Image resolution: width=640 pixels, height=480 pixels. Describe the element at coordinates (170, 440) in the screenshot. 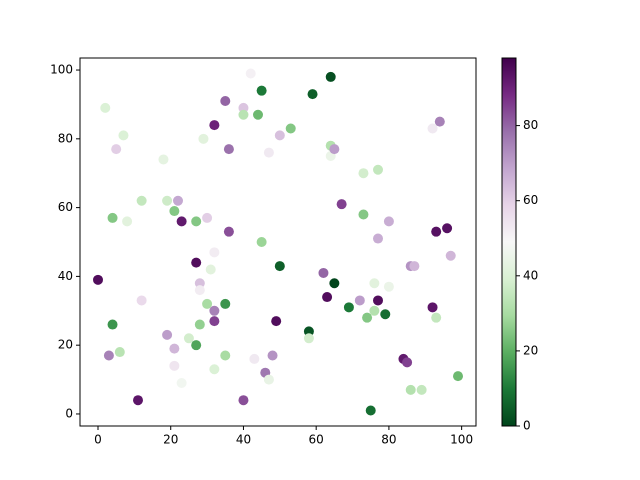

I see `x-tick-label: 20` at that location.